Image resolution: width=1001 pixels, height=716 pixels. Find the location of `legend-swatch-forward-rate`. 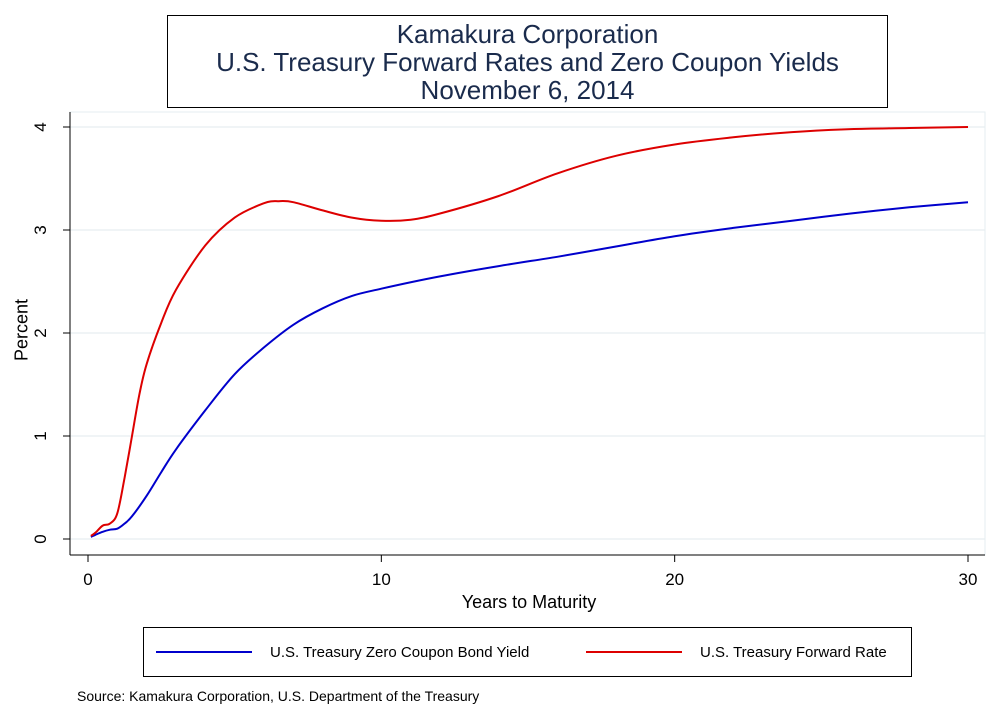

legend-swatch-forward-rate is located at coordinates (634, 652).